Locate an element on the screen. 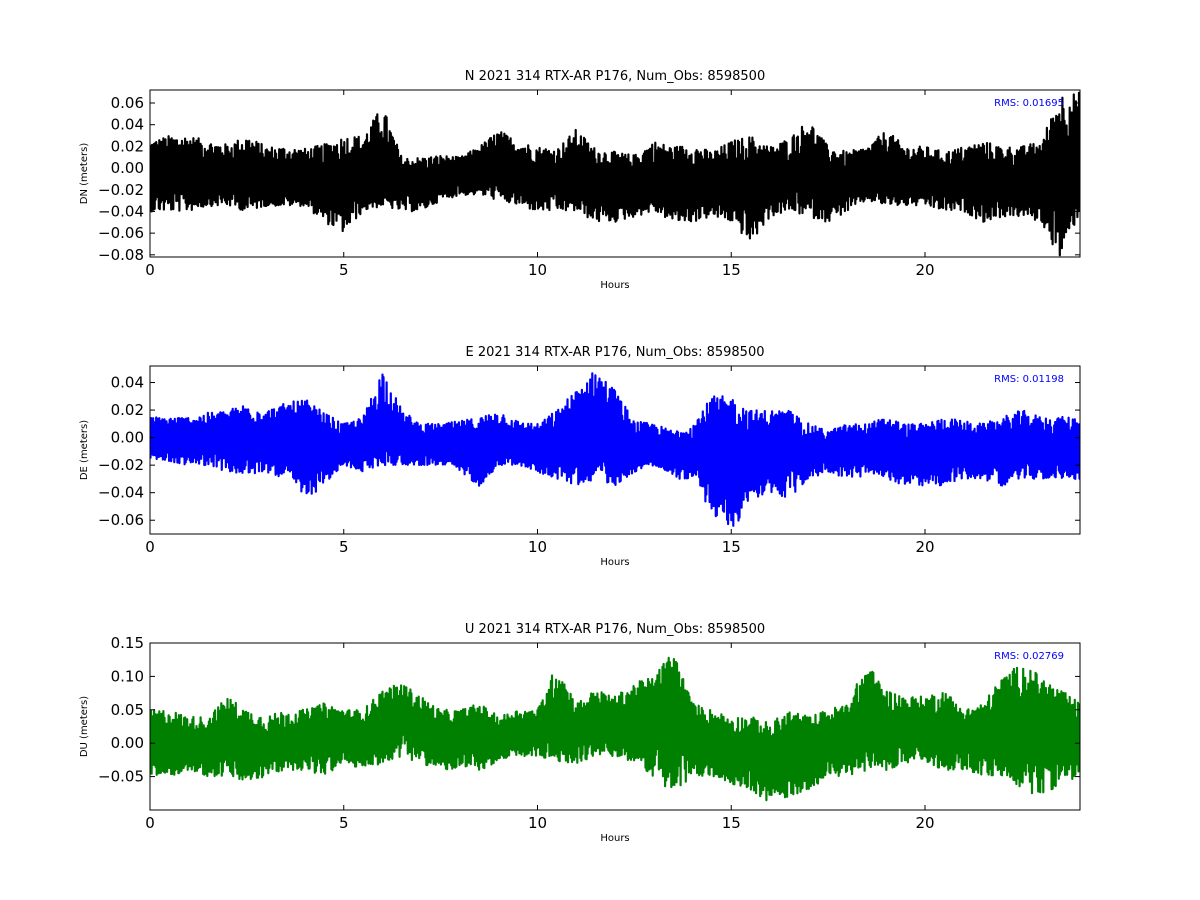  y-tick-label: 0.06 is located at coordinates (127, 103).